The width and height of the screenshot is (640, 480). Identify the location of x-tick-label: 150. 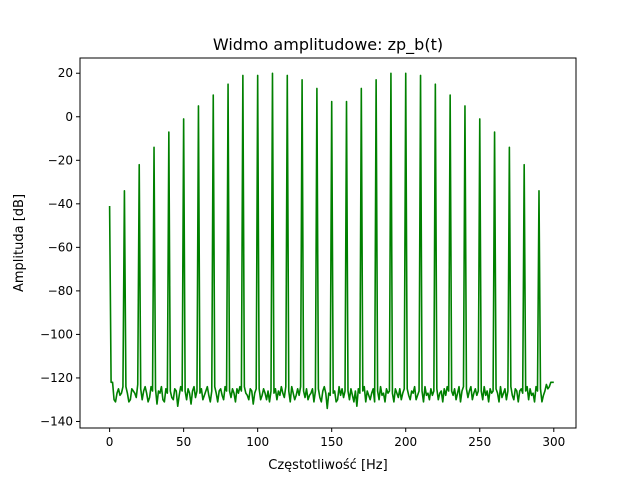
(331, 442).